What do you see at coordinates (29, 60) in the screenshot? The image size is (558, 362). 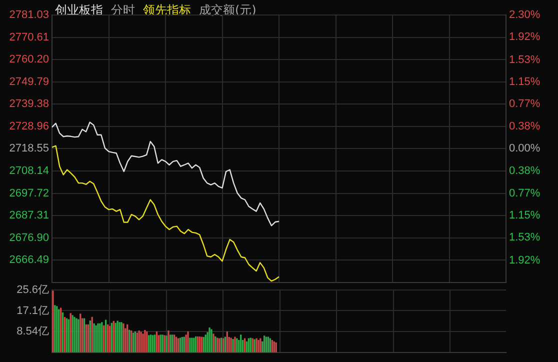 I see `y-tick-label: 2760.20` at bounding box center [29, 60].